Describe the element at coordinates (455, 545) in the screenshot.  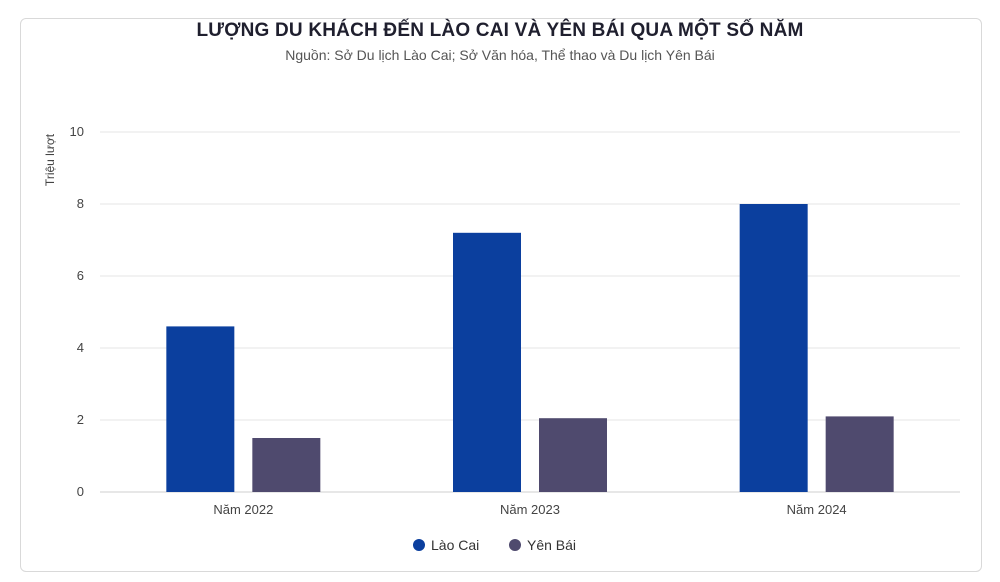
I see `legend-label: Lào Cai` at that location.